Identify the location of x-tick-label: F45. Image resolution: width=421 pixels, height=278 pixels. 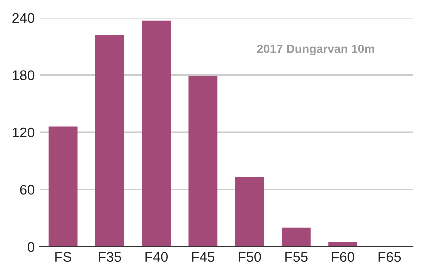
(203, 257).